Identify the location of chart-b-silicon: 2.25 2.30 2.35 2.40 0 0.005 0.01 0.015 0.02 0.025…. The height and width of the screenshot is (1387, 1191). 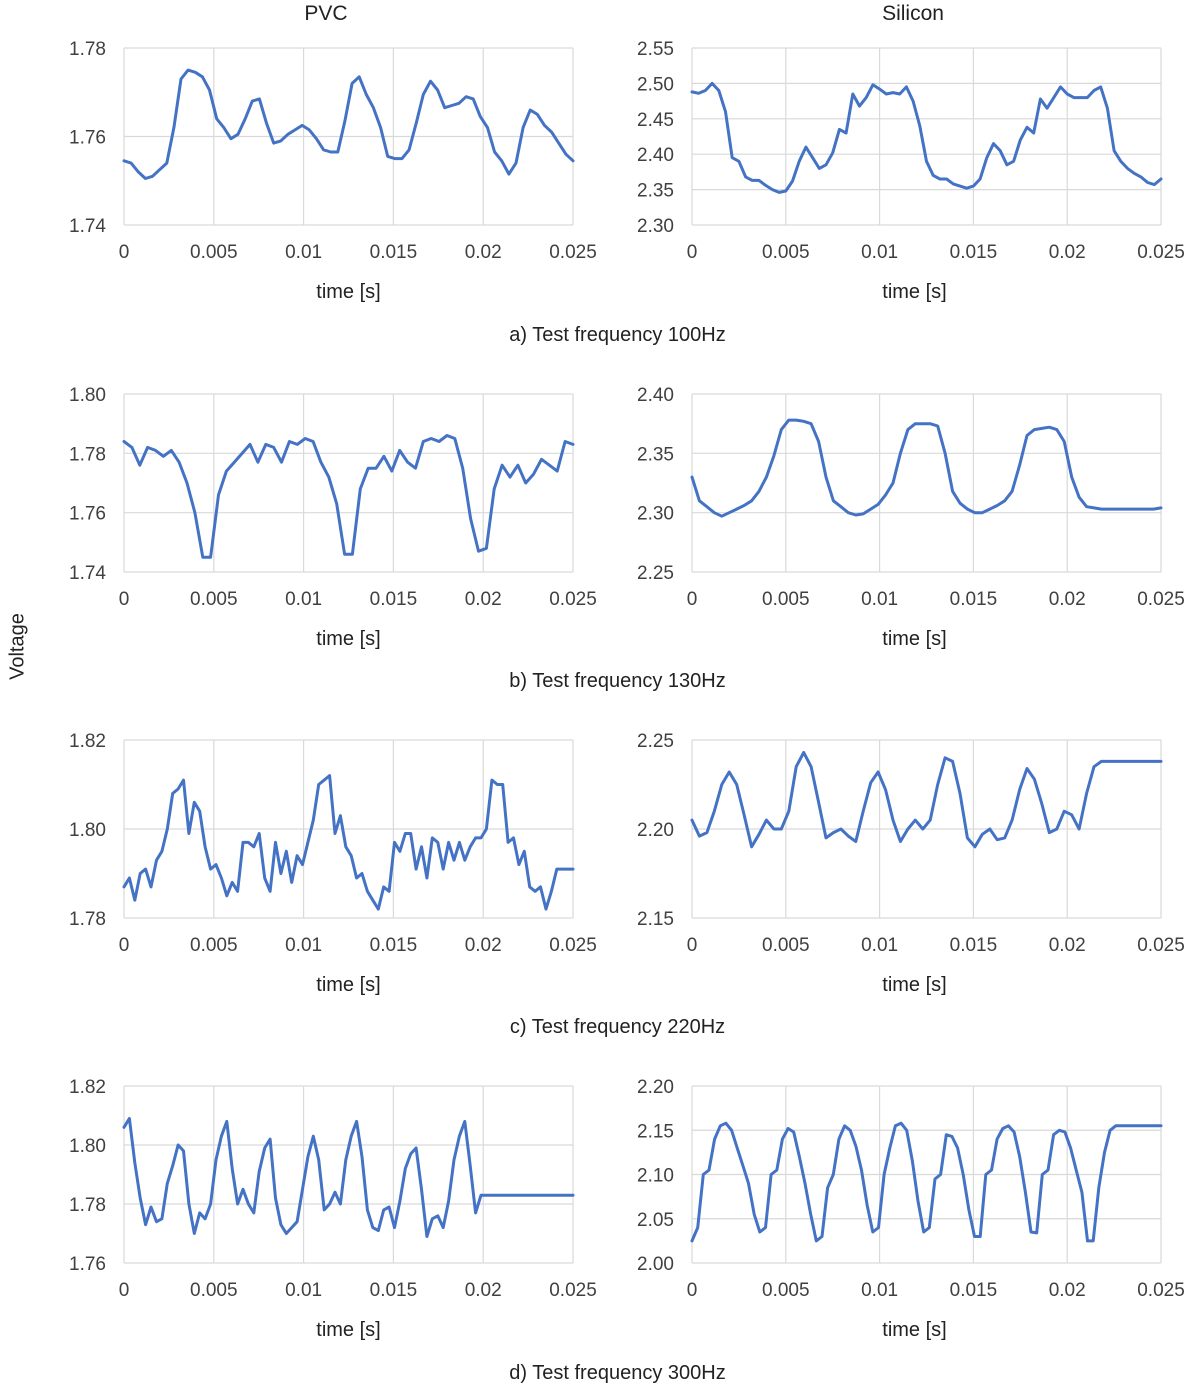
(911, 517).